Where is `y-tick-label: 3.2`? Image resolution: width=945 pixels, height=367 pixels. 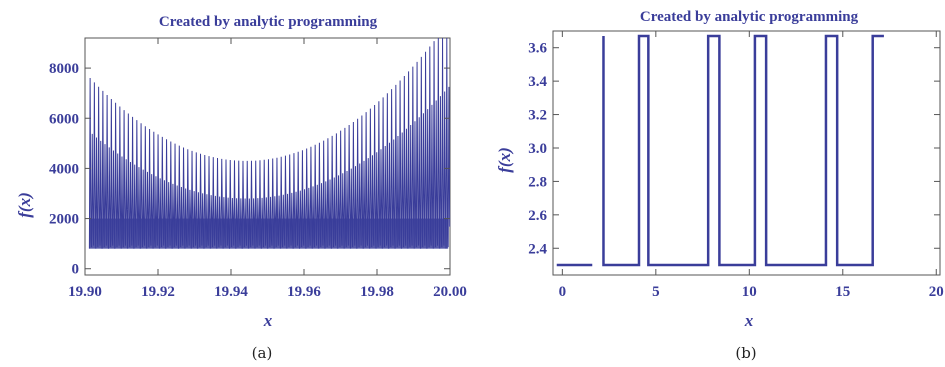
y-tick-label: 3.2 is located at coordinates (537, 116).